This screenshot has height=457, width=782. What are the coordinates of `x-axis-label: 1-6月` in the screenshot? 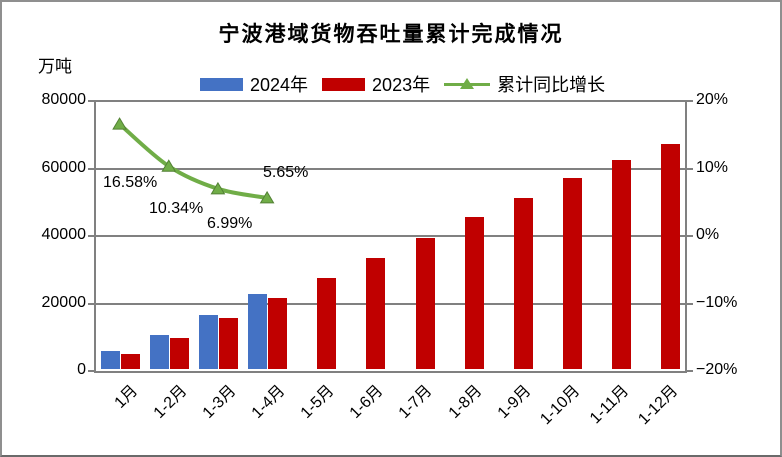 It's located at (366, 402).